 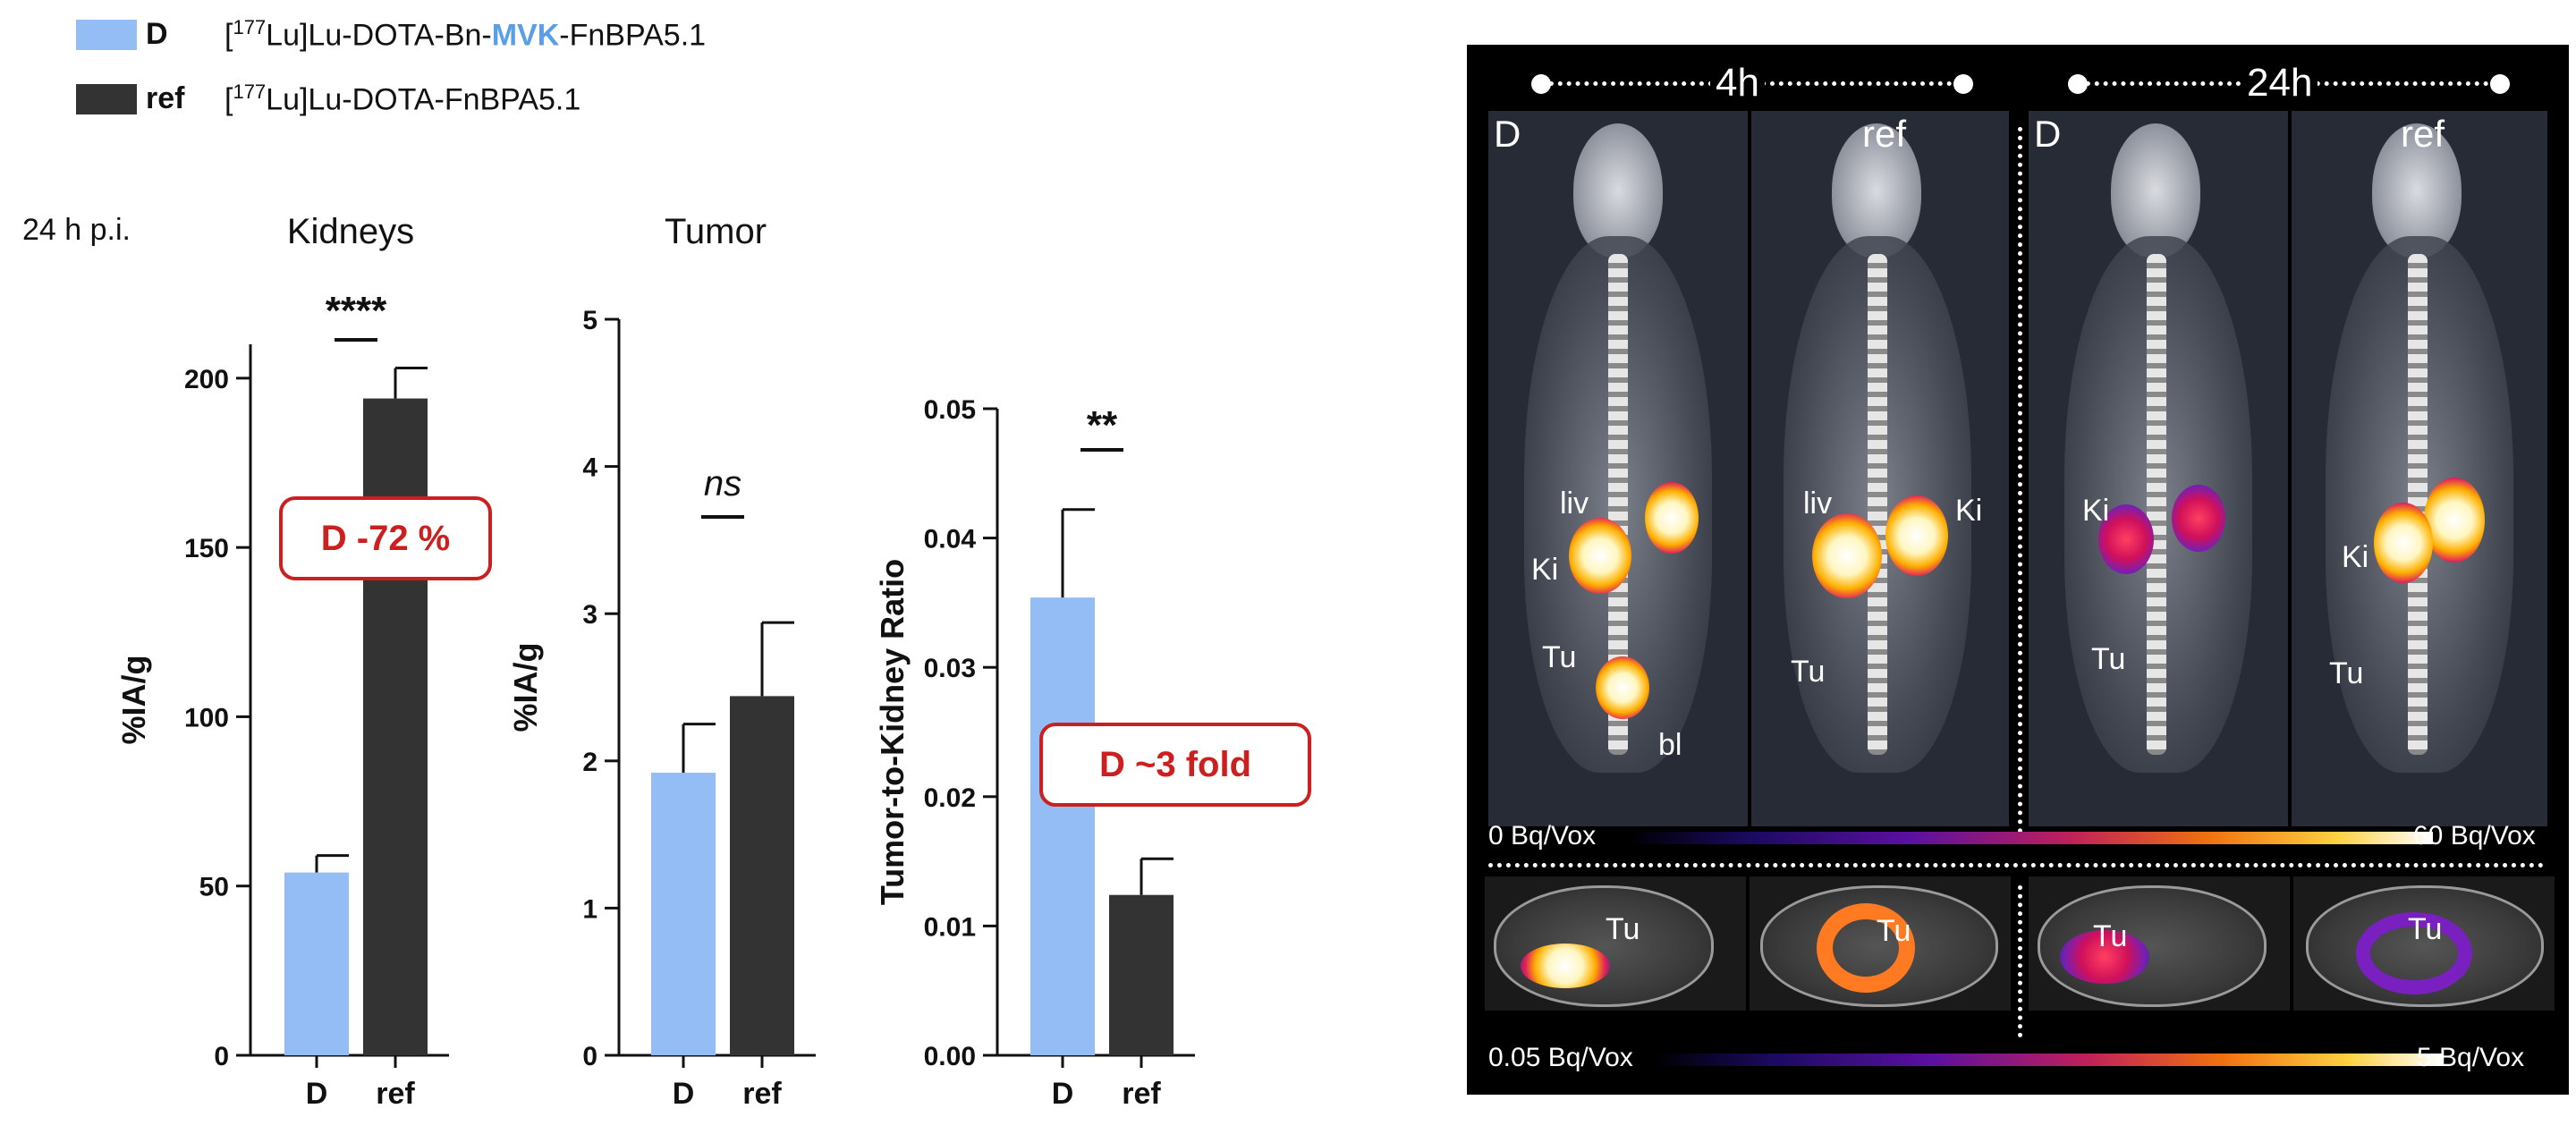 I want to click on legend-item-ref: ref [177Lu]Lu-DOTA-FnBPA5.1, so click(x=328, y=99).